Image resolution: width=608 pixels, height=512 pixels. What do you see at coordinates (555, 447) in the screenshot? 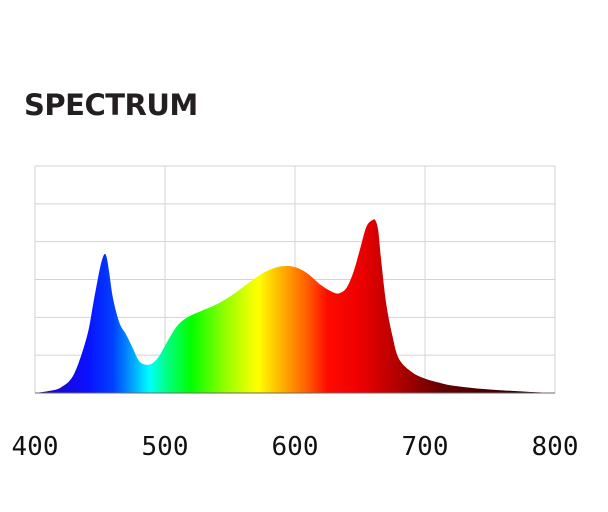
I see `x-tick-label: 800` at bounding box center [555, 447].